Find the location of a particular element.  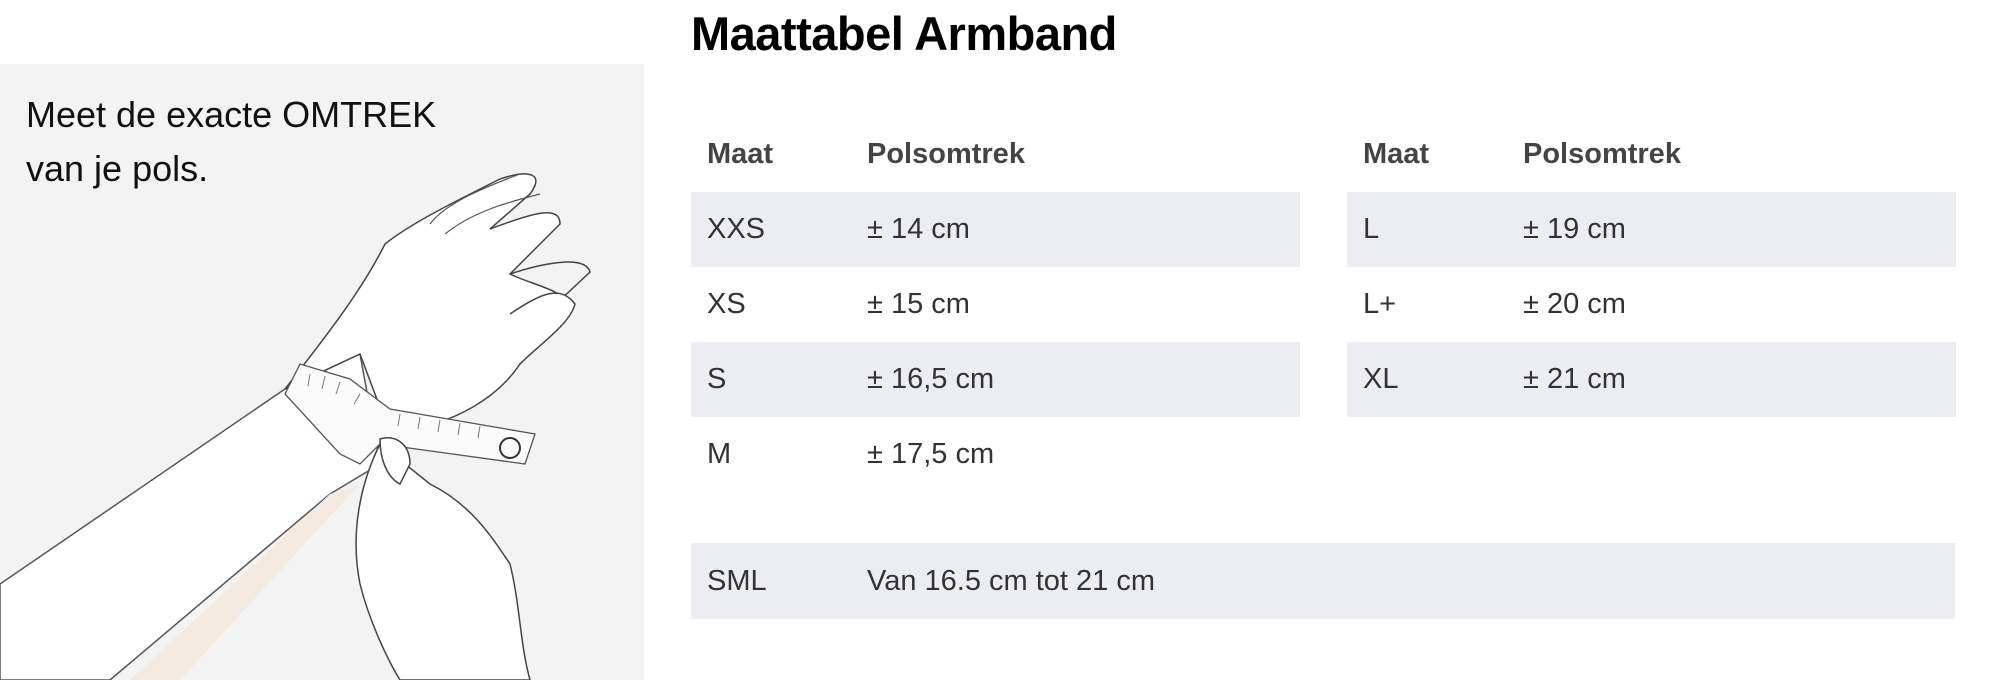

circumference-cell: Van 16.5 cm tot 21 cm is located at coordinates (1011, 580).